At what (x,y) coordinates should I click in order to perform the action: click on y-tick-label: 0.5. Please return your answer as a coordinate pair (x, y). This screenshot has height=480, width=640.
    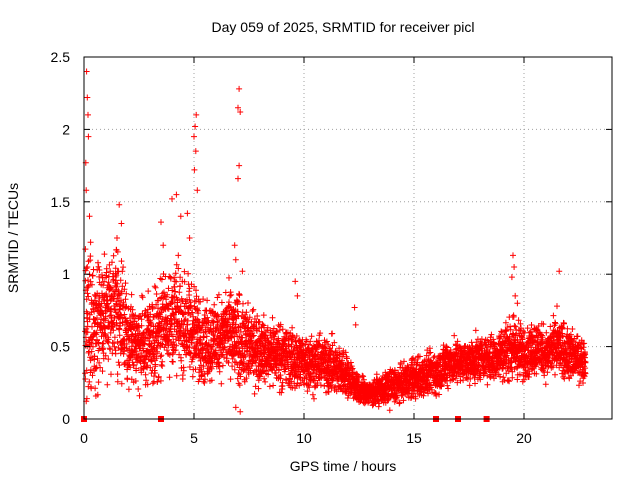
    Looking at the image, I should click on (61, 347).